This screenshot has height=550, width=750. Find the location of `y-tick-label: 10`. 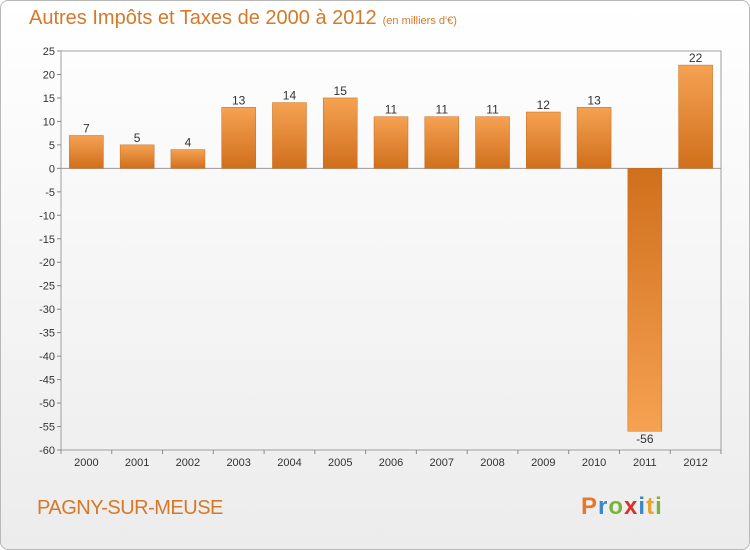

y-tick-label: 10 is located at coordinates (49, 122).